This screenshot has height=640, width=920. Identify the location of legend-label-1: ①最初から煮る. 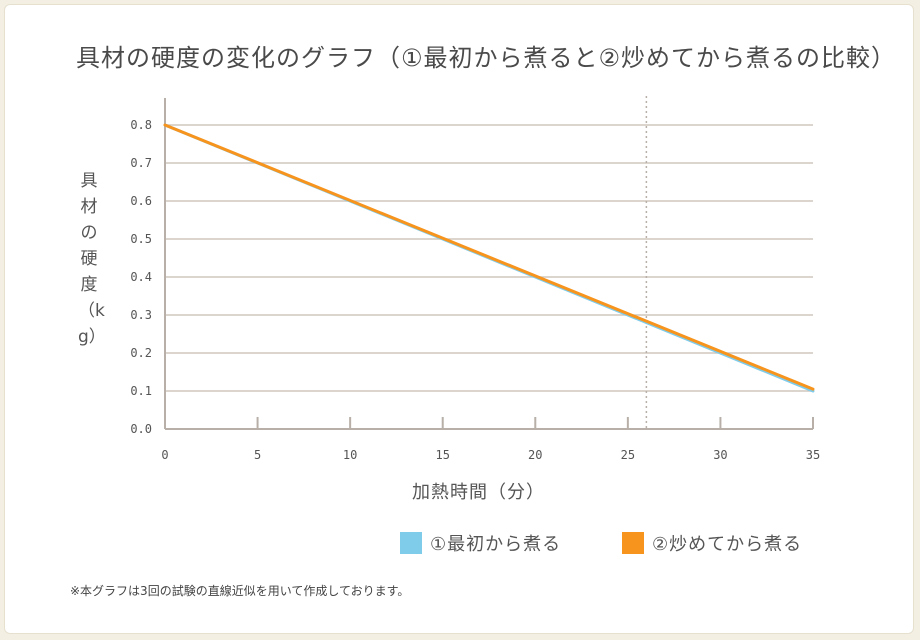
(496, 544).